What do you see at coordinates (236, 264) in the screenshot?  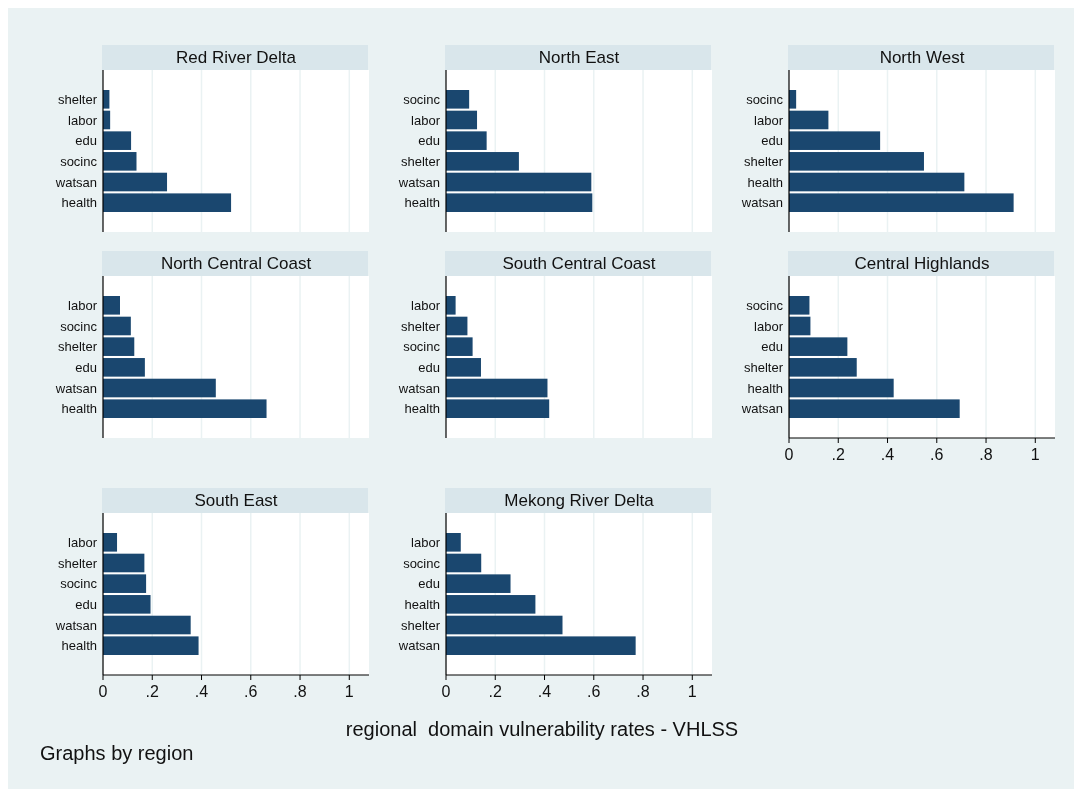 I see `chart-title: North Central Coast` at bounding box center [236, 264].